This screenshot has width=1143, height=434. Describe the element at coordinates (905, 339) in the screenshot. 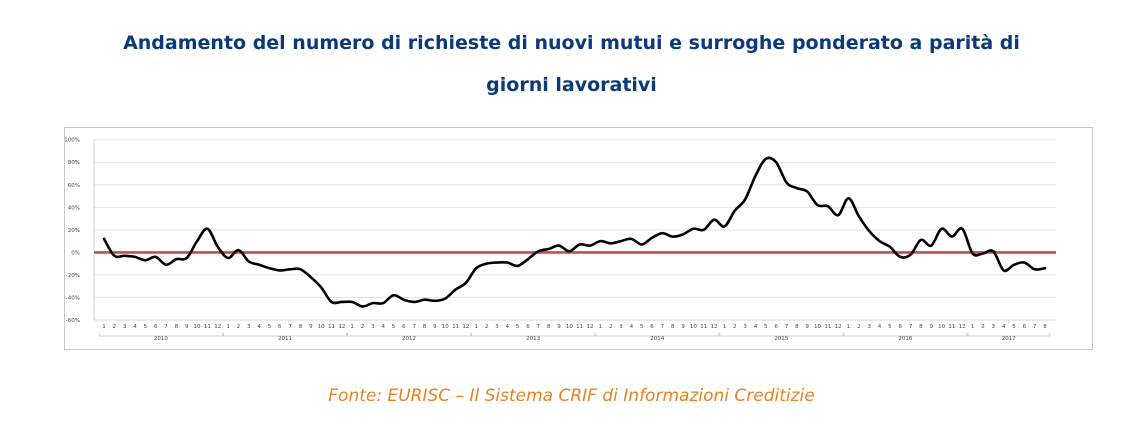

I see `x-tick-year: 2016` at that location.